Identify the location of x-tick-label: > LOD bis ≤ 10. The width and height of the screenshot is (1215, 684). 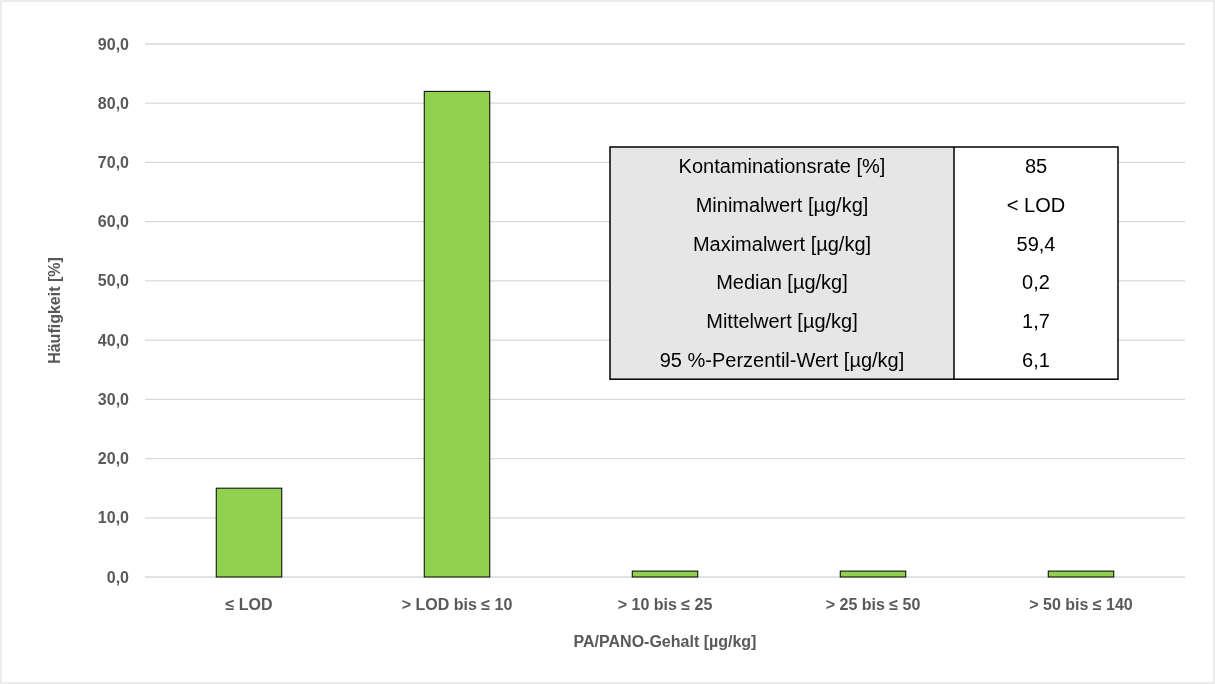
(457, 604).